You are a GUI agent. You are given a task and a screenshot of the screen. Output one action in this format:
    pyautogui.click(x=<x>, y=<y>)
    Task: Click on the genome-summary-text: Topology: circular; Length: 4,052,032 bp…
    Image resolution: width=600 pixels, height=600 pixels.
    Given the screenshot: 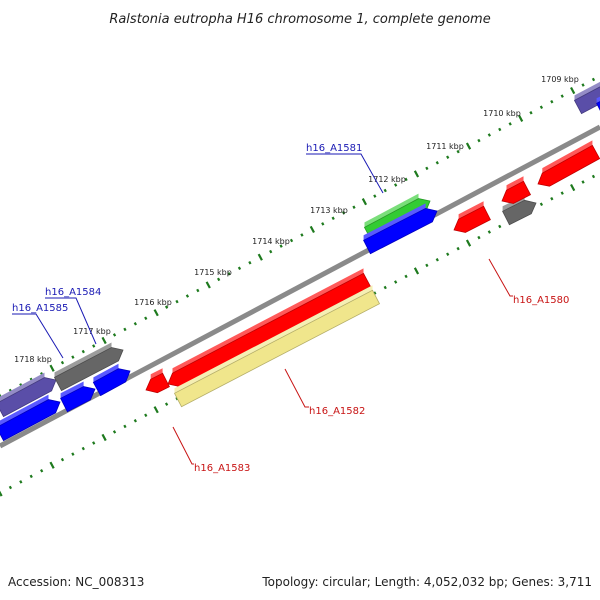 What is the action you would take?
    pyautogui.click(x=426, y=582)
    